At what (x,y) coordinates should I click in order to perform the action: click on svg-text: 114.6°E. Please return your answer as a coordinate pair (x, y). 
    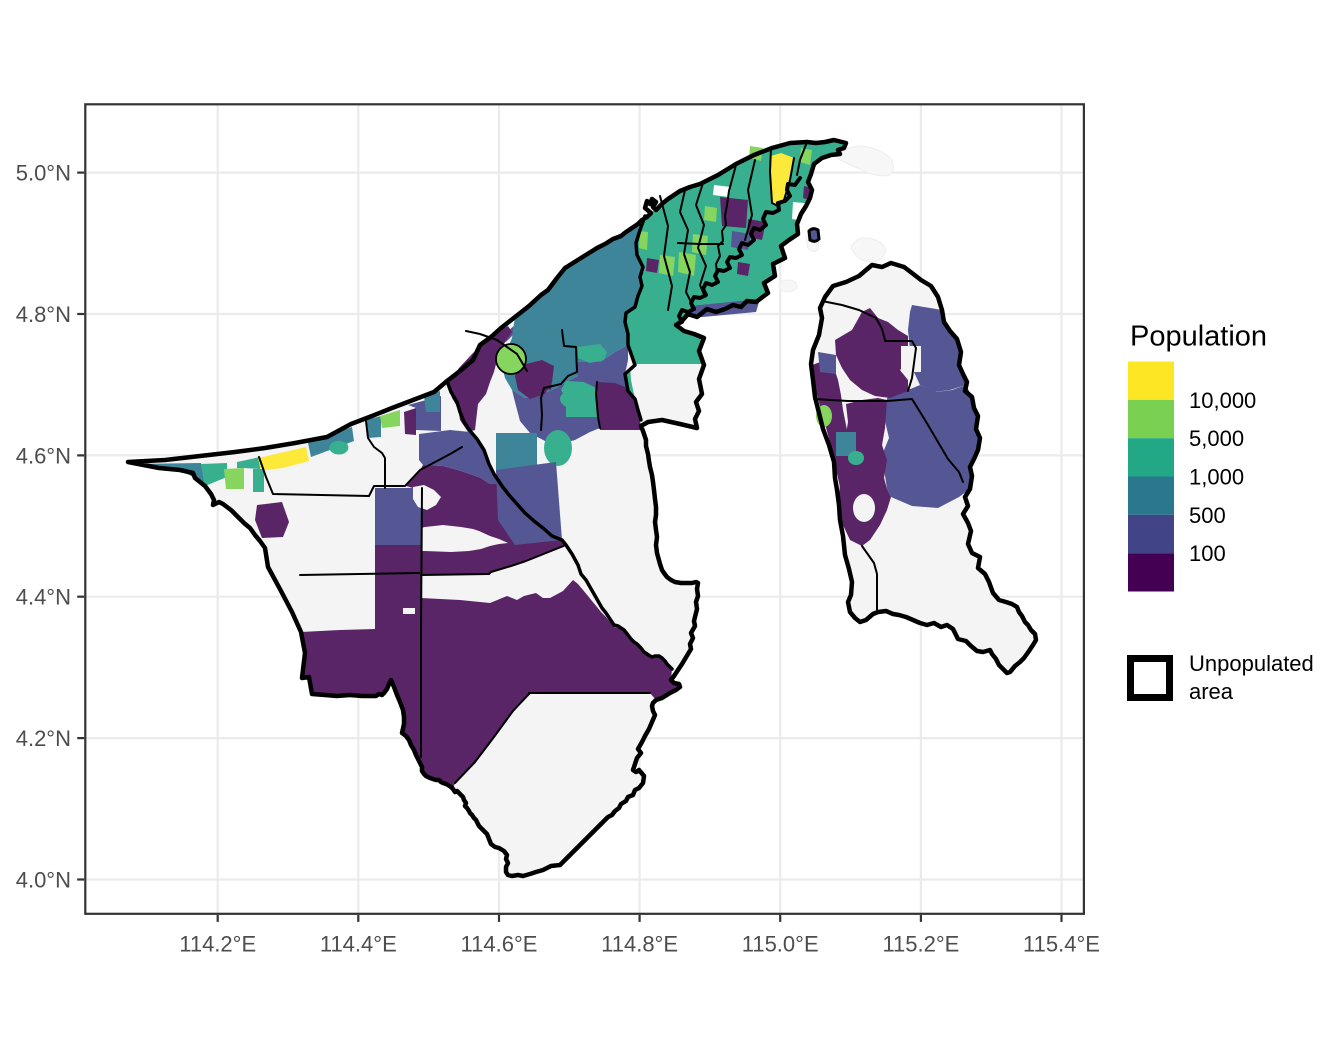
    Looking at the image, I should click on (499, 944).